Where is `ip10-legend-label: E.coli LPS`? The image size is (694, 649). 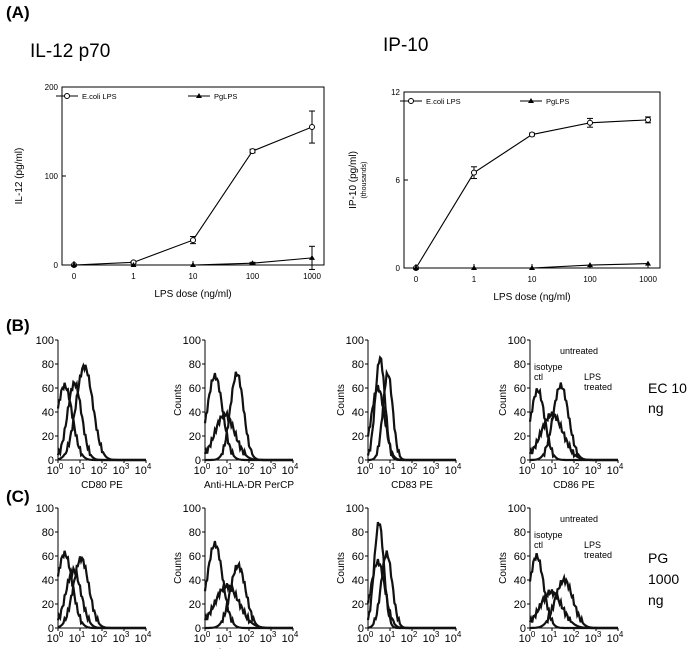 ip10-legend-label: E.coli LPS is located at coordinates (443, 101).